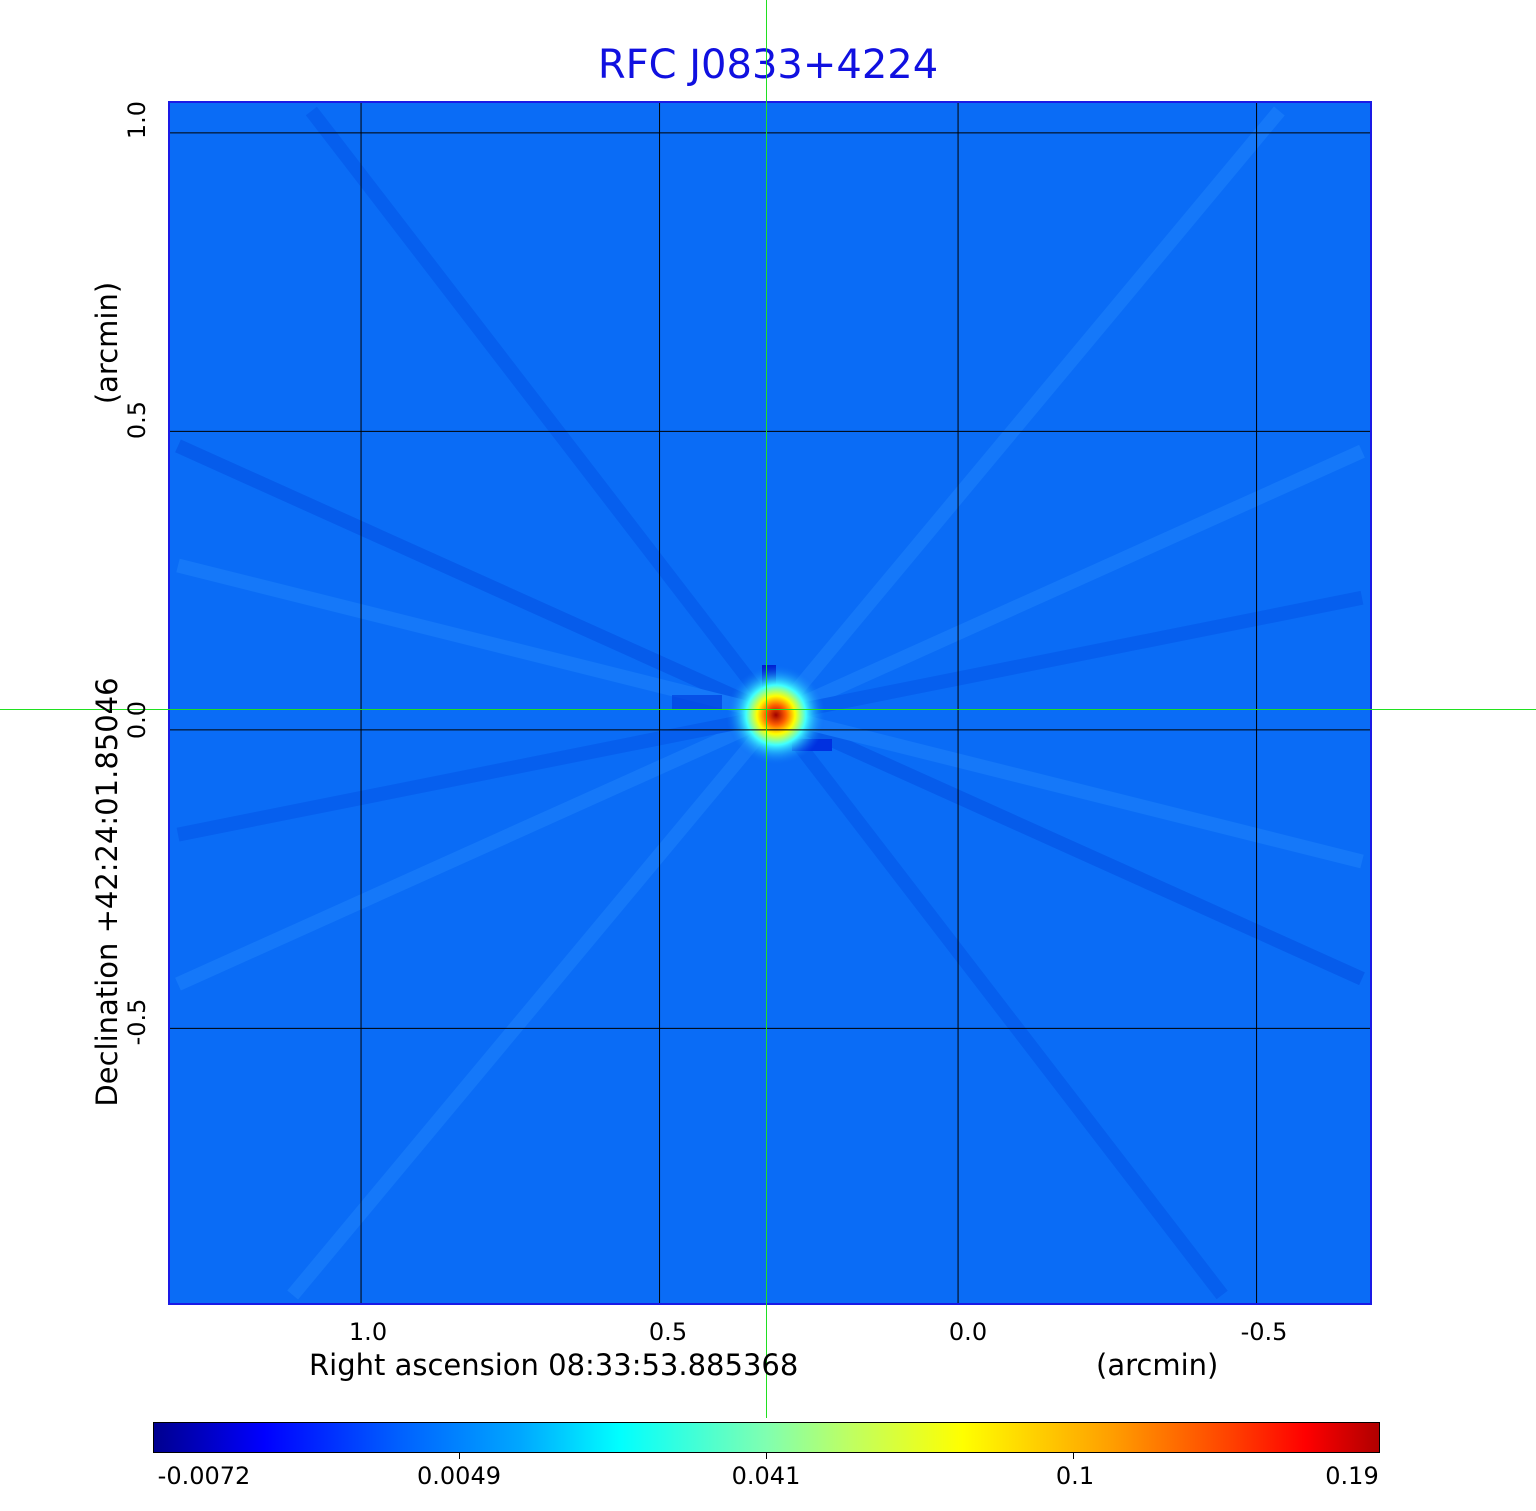 The height and width of the screenshot is (1511, 1536). What do you see at coordinates (766, 1437) in the screenshot?
I see `colorbar` at bounding box center [766, 1437].